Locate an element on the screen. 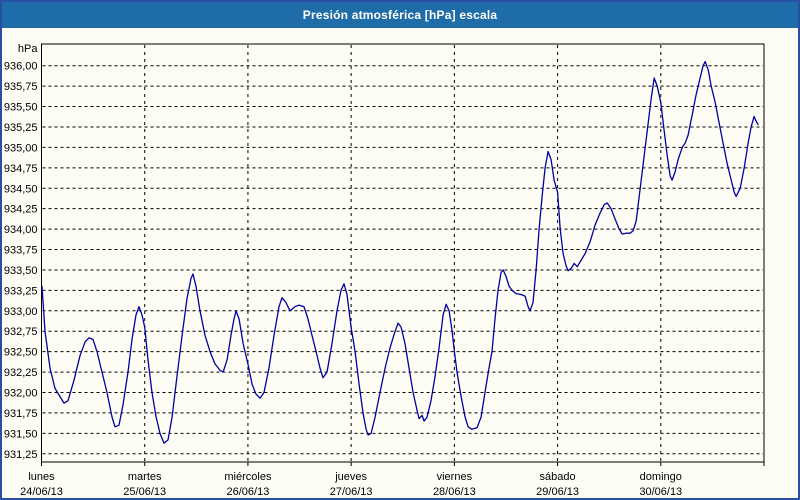 The width and height of the screenshot is (800, 500). y-tick-label: 933,75 is located at coordinates (21, 251).